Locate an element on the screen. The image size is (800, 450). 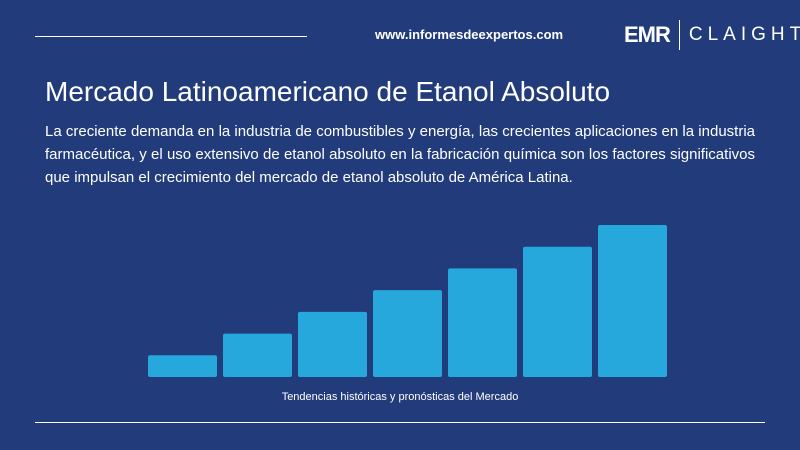
top-rule is located at coordinates (171, 36).